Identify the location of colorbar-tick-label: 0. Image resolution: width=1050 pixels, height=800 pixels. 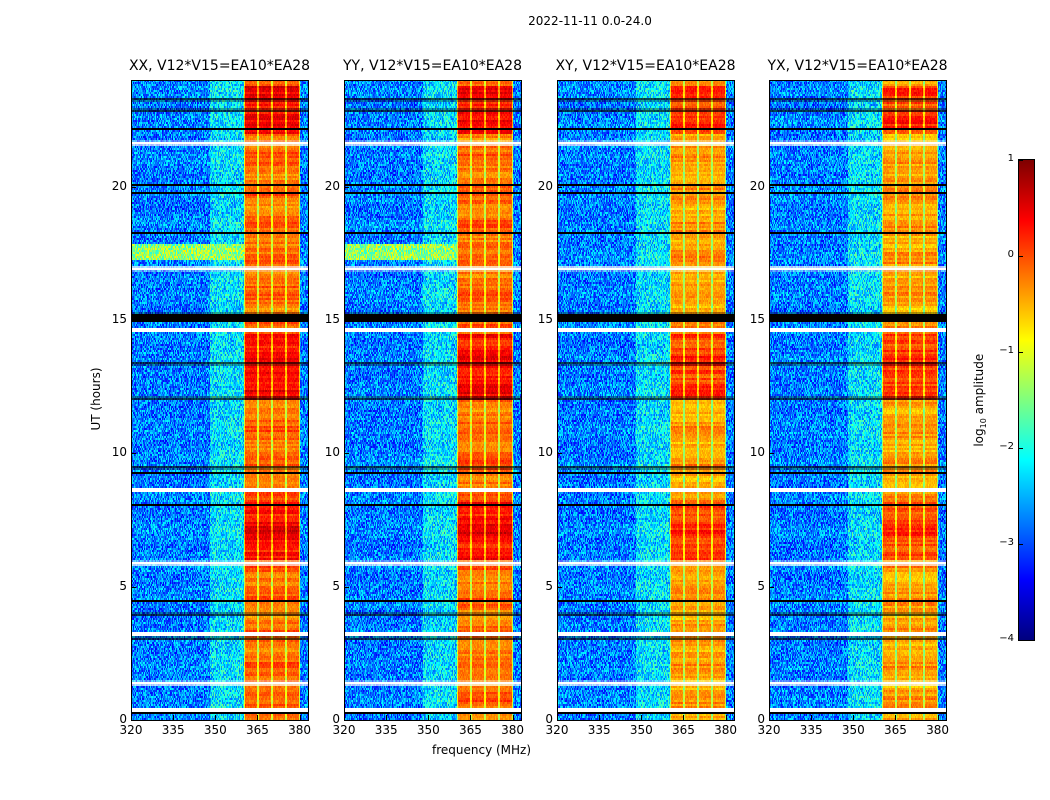
(1010, 254).